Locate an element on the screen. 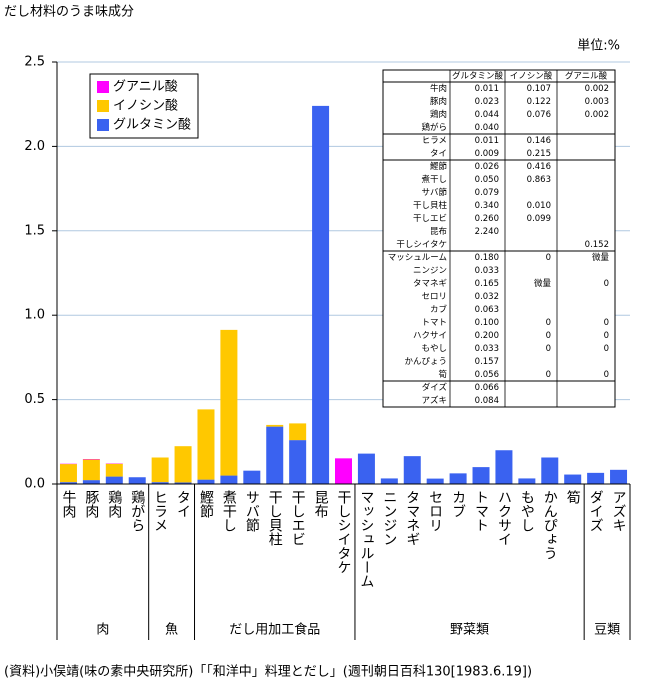 This screenshot has height=690, width=660. table-cell: 0.146 is located at coordinates (539, 141).